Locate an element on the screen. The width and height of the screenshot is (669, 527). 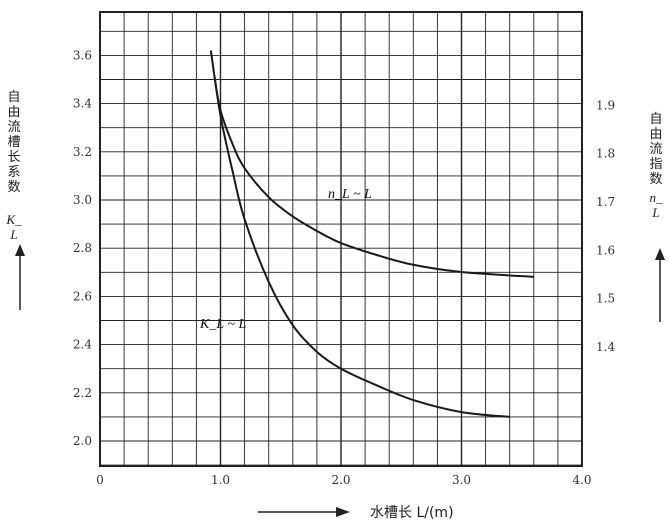
nl-curve-label: n_L ~ L is located at coordinates (350, 194).